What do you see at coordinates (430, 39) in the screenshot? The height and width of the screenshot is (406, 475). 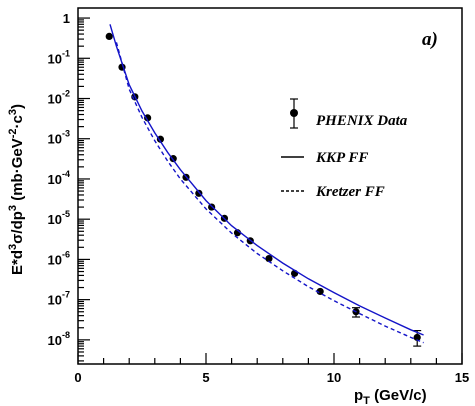 I see `panel-label: a)` at bounding box center [430, 39].